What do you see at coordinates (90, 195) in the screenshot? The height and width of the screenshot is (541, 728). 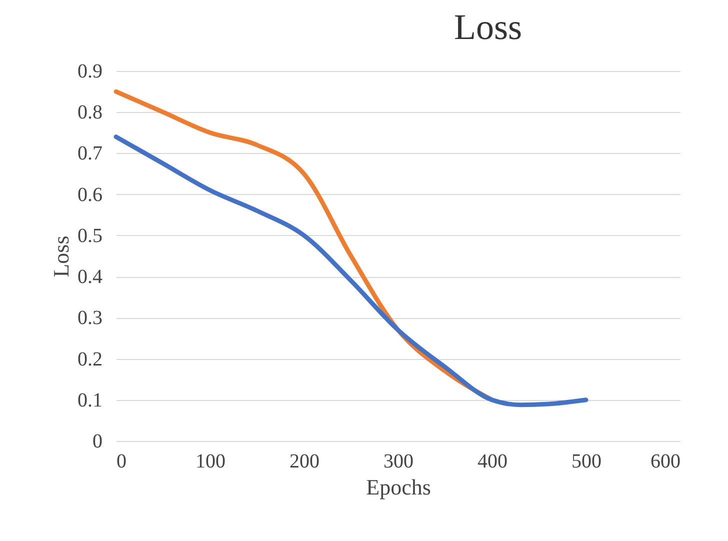 I see `y-tick-label: 0.6` at bounding box center [90, 195].